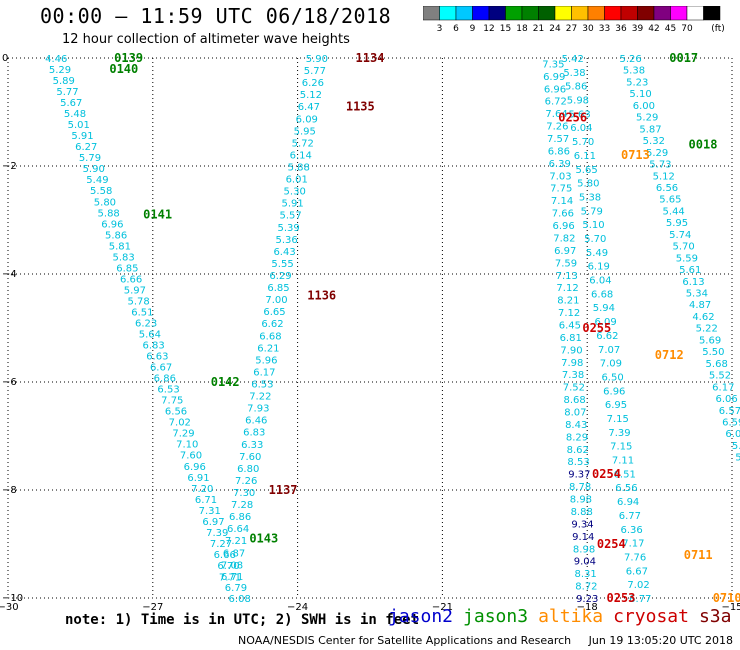  I want to click on swh-value: 8.53, so click(578, 462).